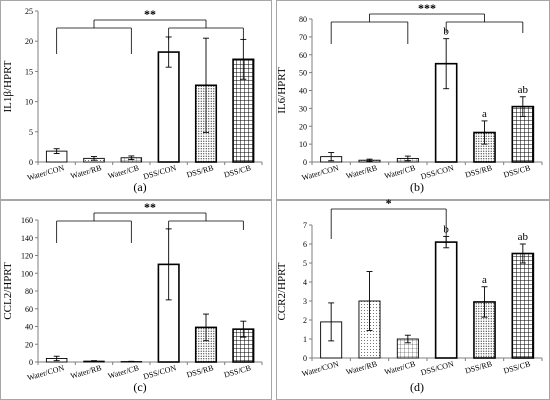 The width and height of the screenshot is (550, 400). What do you see at coordinates (27, 238) in the screenshot?
I see `y-tick-label: 140` at bounding box center [27, 238].